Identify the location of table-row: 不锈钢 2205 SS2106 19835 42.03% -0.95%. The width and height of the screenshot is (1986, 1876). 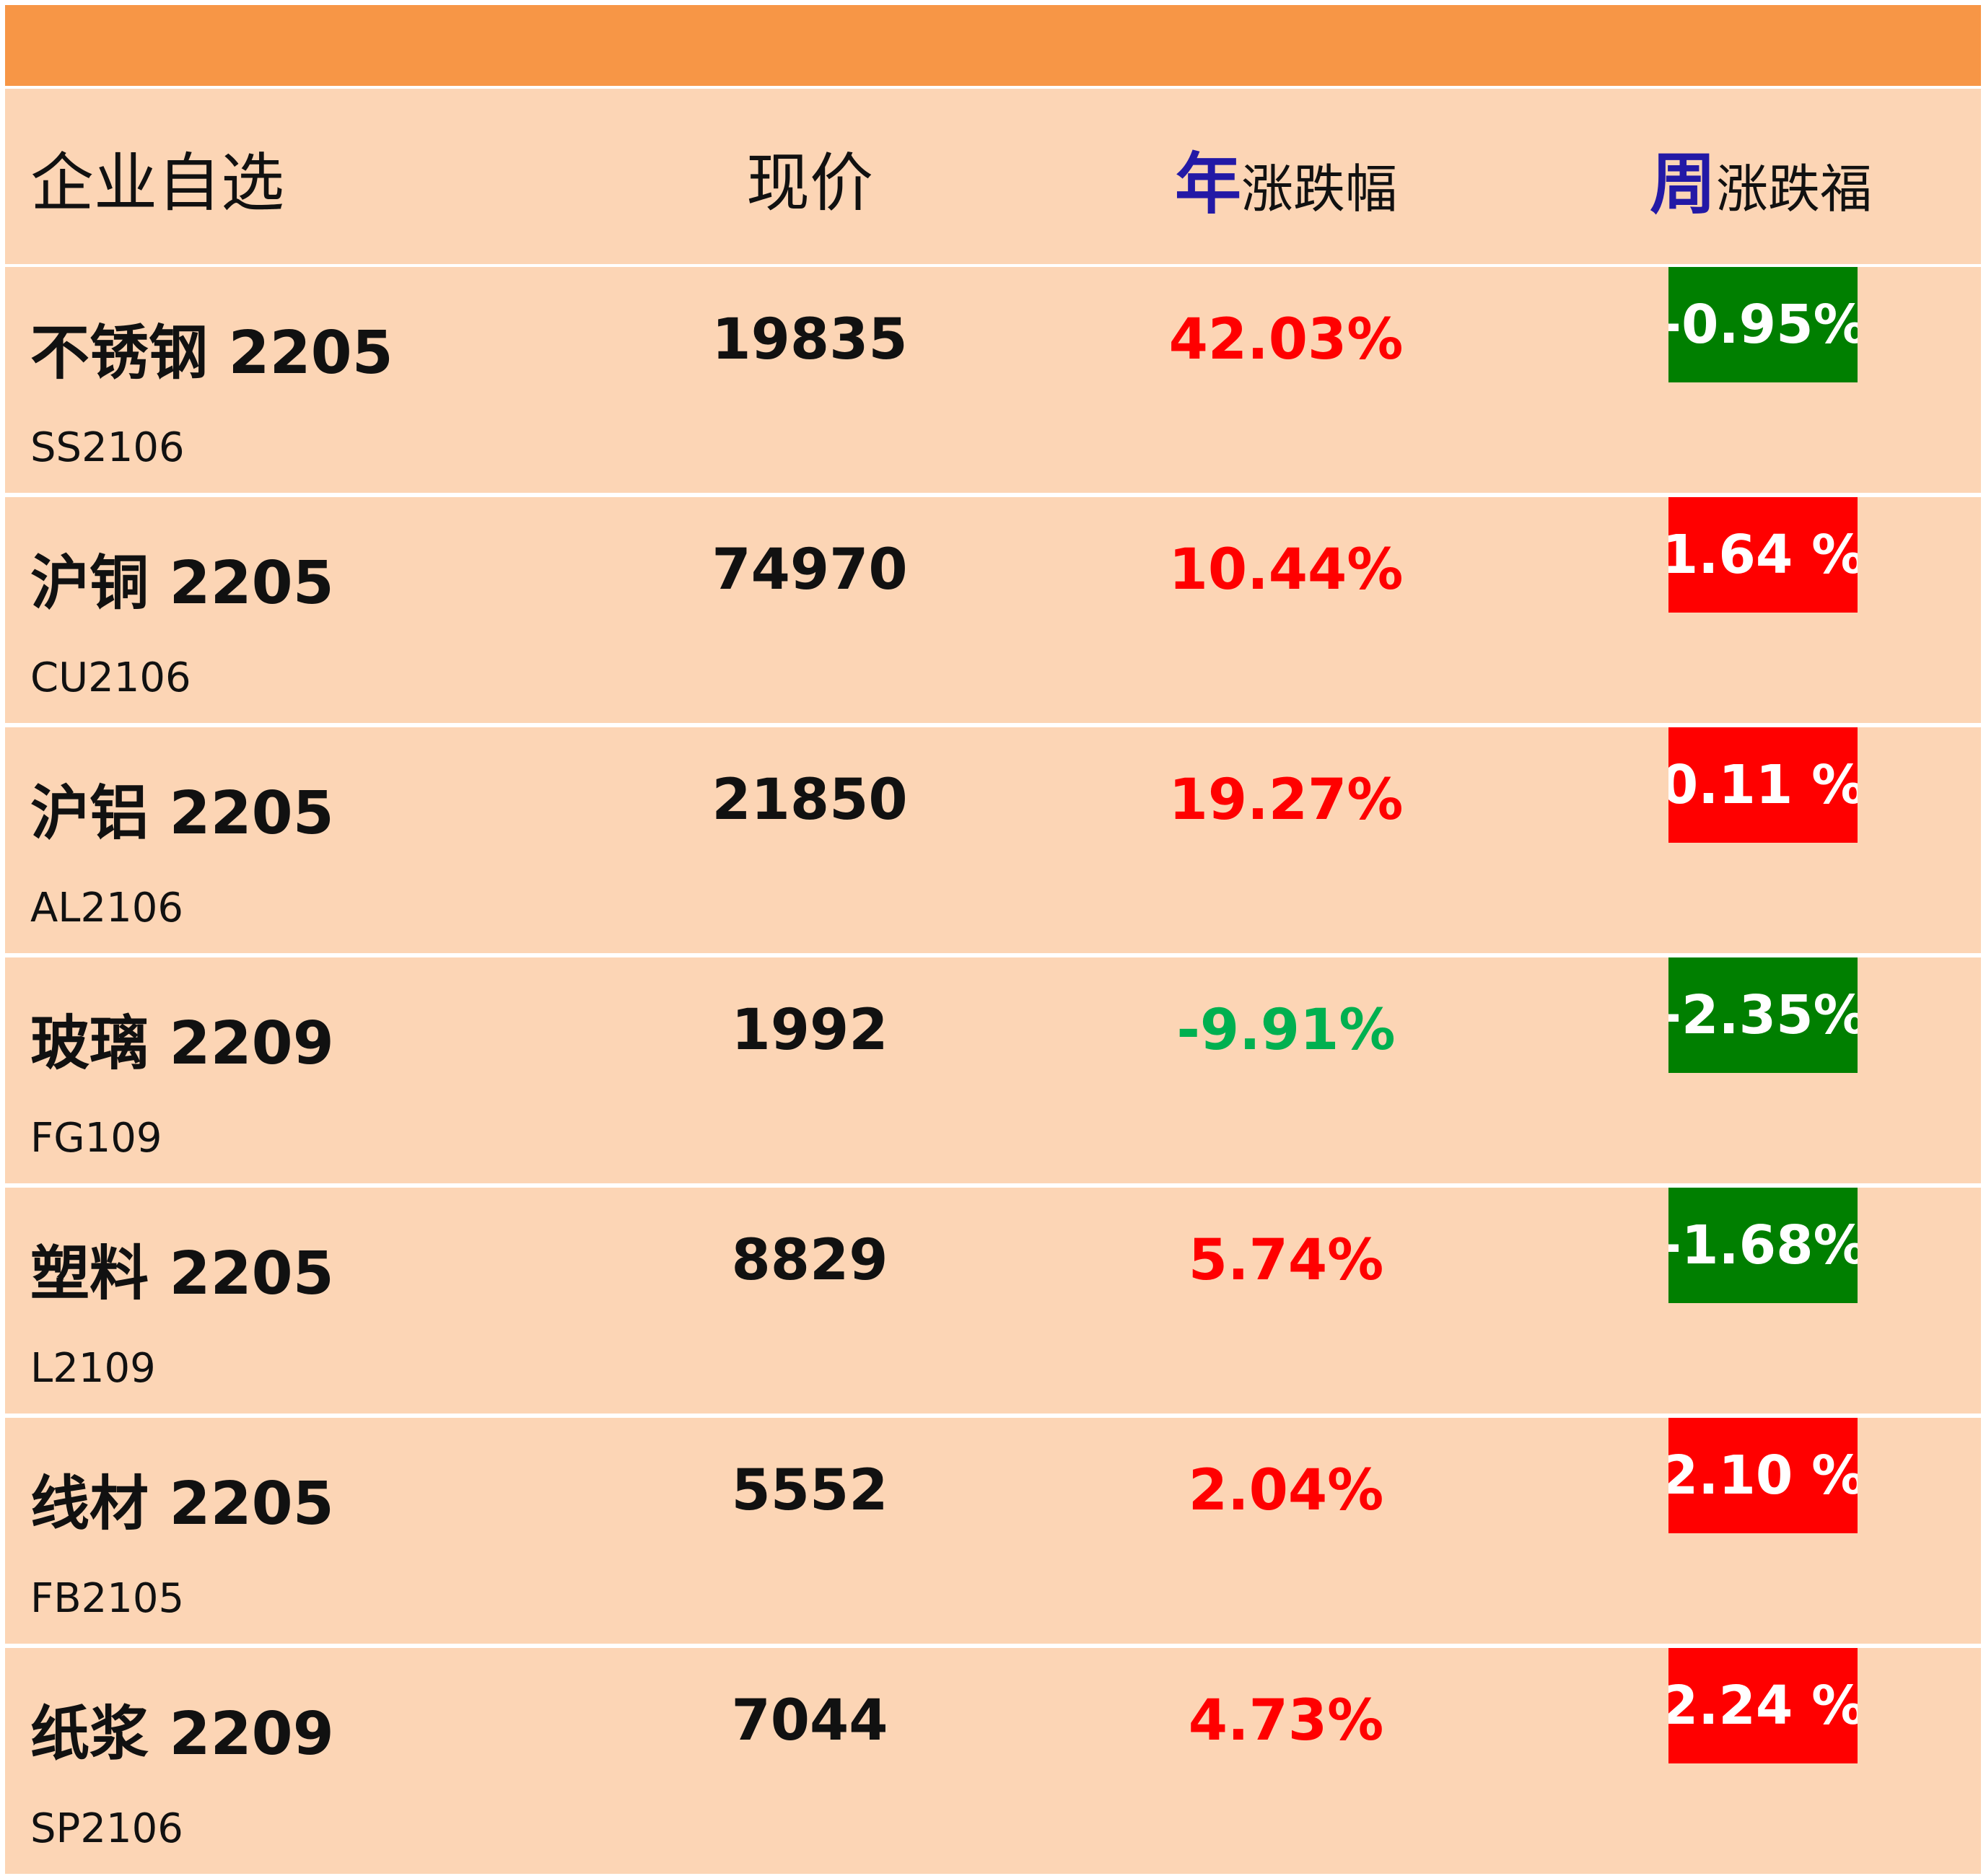
(993, 380).